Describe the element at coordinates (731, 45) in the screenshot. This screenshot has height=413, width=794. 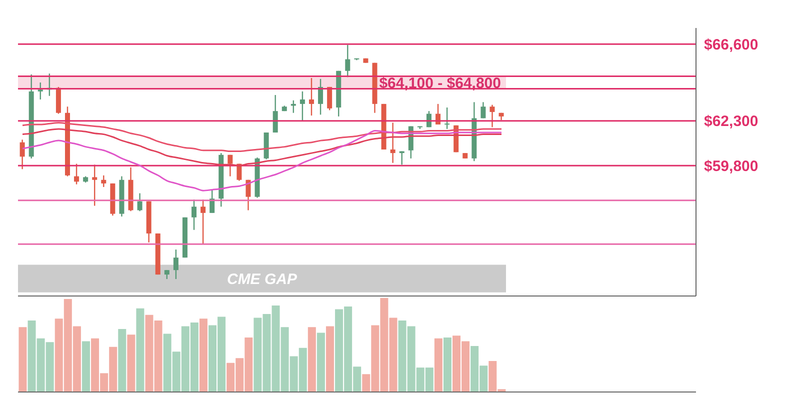
I see `y-tick-label: $66,600` at that location.